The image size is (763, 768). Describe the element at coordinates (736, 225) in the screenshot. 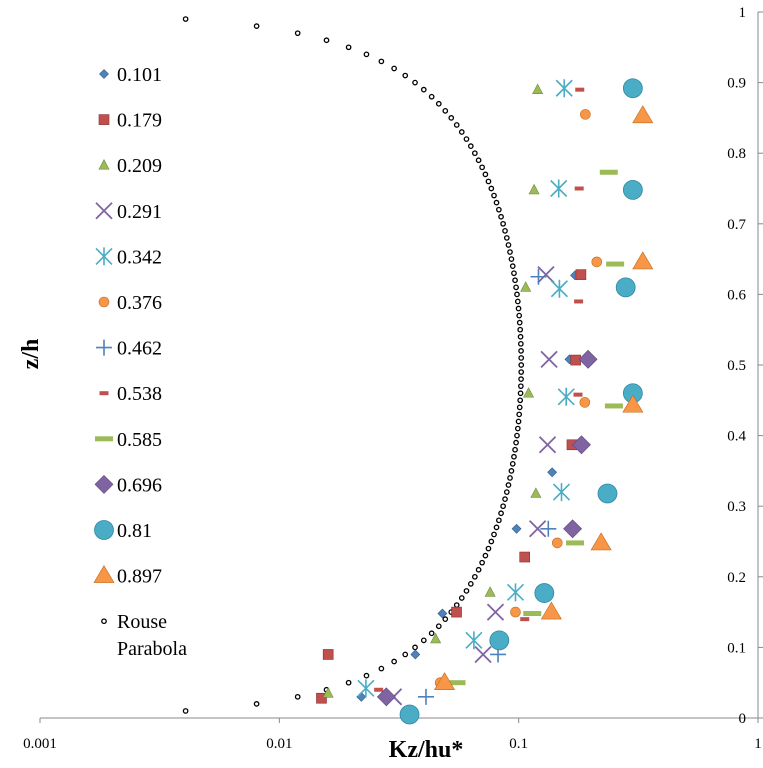

I see `y-tick-label: 0.7` at that location.